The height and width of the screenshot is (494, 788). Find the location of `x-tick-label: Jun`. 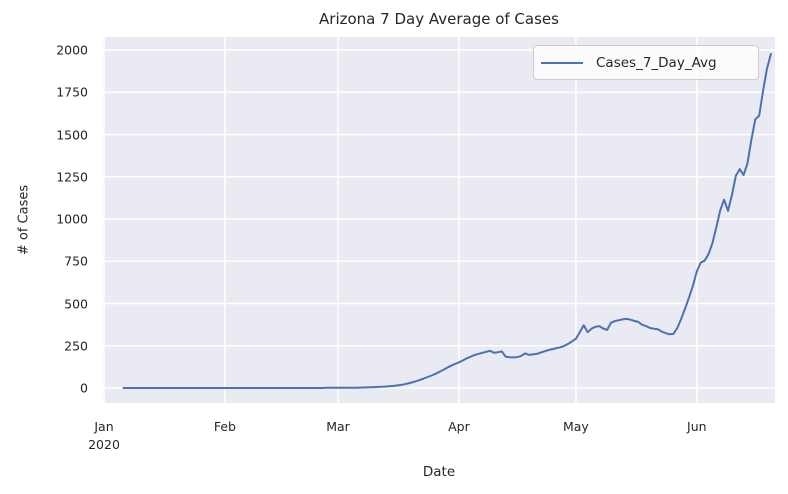

x-tick-label: Jun is located at coordinates (697, 426).